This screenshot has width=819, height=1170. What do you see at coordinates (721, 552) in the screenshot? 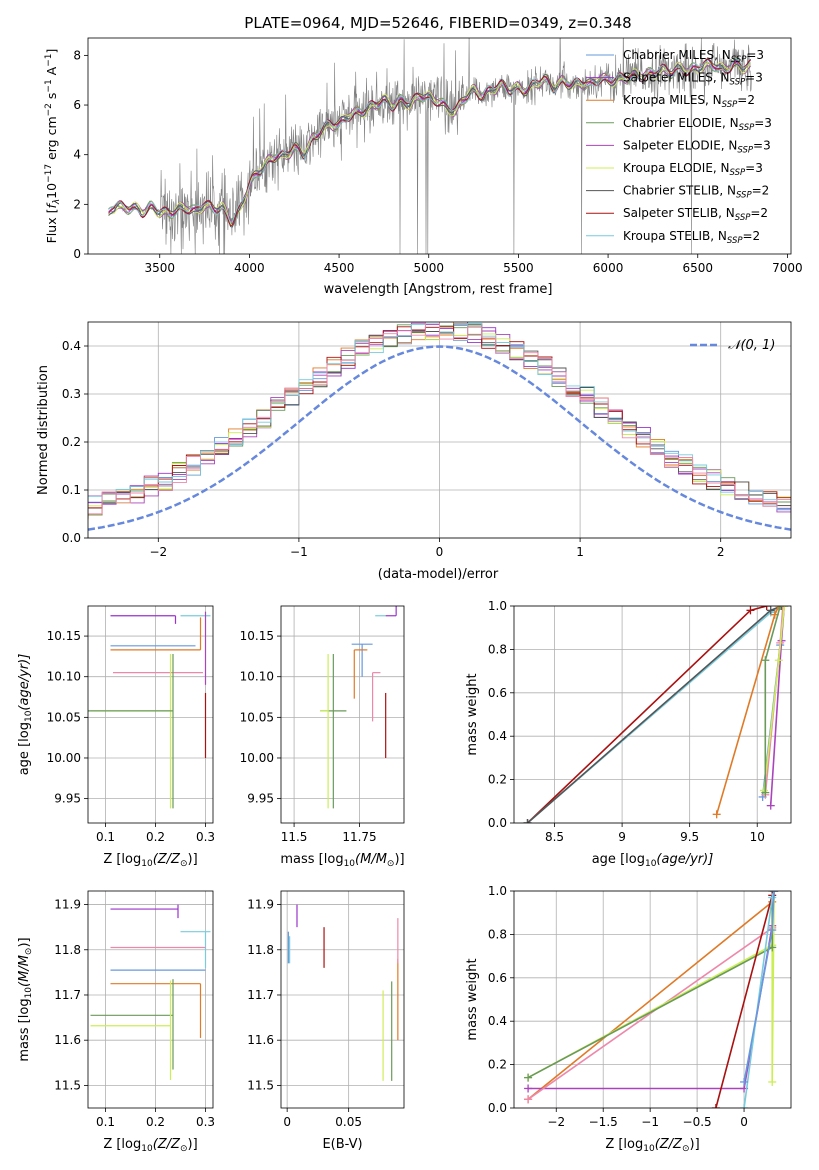
I see `histogram-x-tick-label: 2` at bounding box center [721, 552].